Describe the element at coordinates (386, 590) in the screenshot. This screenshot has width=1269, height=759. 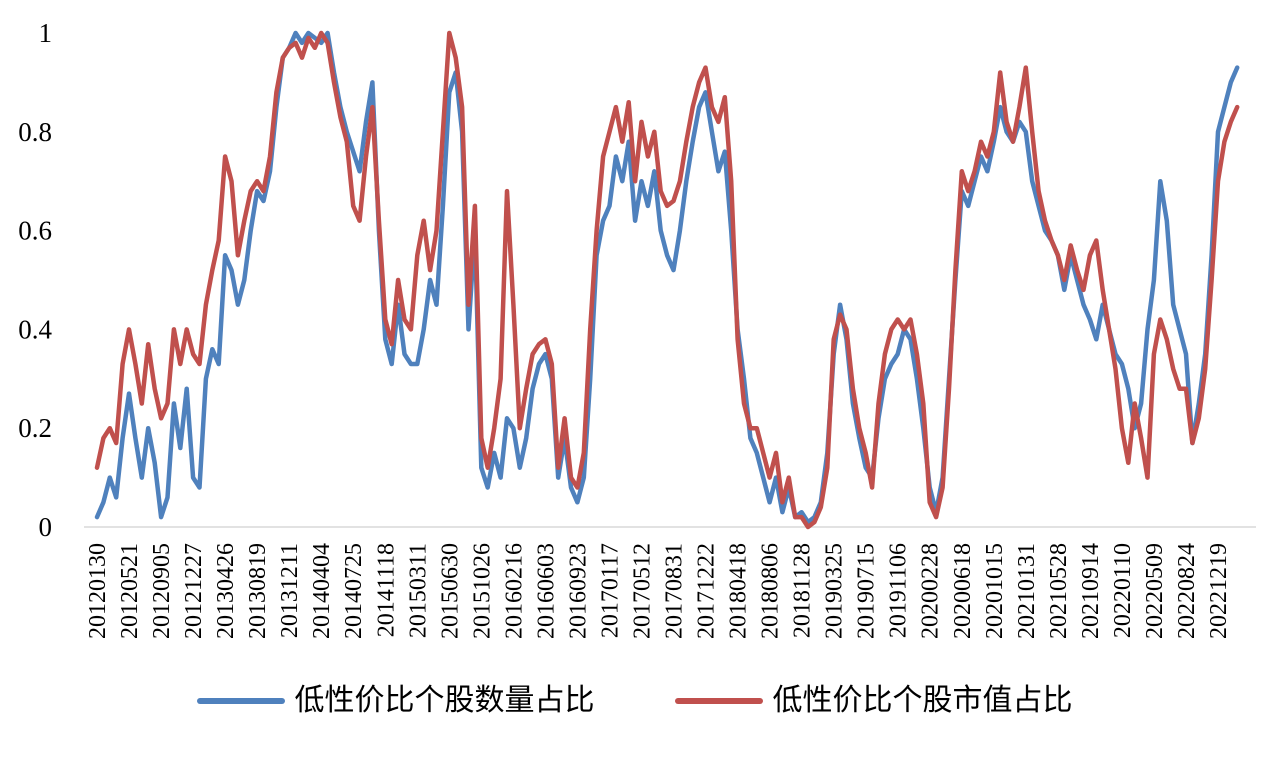
I see `x-tick-label: 20141118` at that location.